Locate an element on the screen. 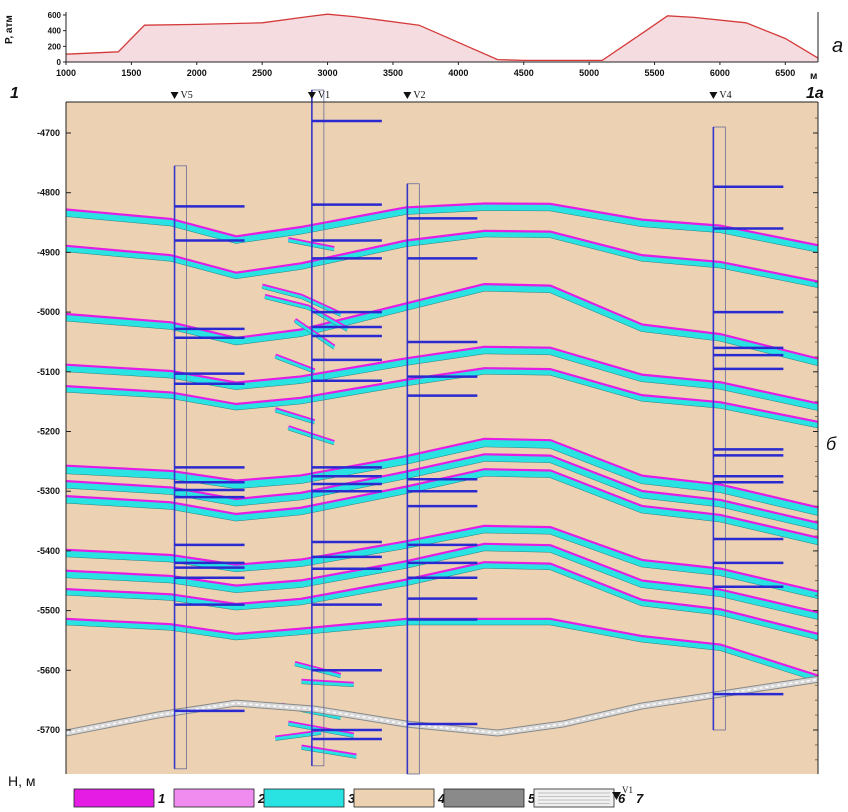  well-marker-icon-V1 is located at coordinates (311, 95).